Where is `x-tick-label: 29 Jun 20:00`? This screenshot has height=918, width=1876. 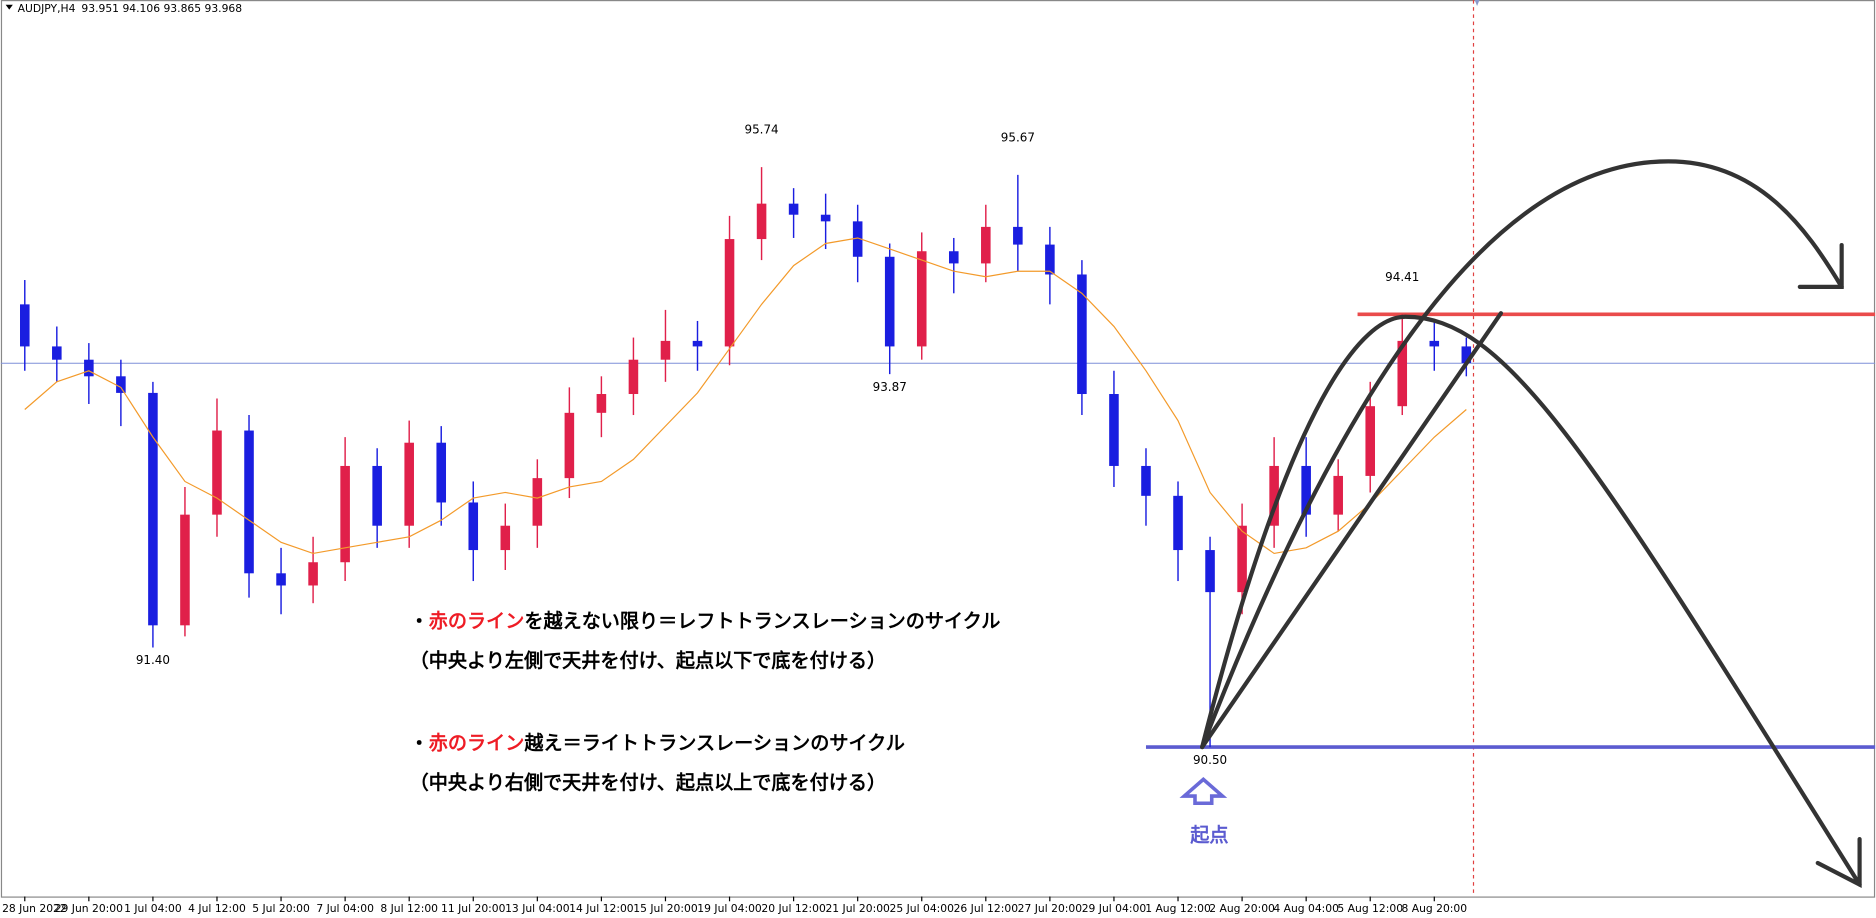 x-tick-label: 29 Jun 20:00 is located at coordinates (89, 908).